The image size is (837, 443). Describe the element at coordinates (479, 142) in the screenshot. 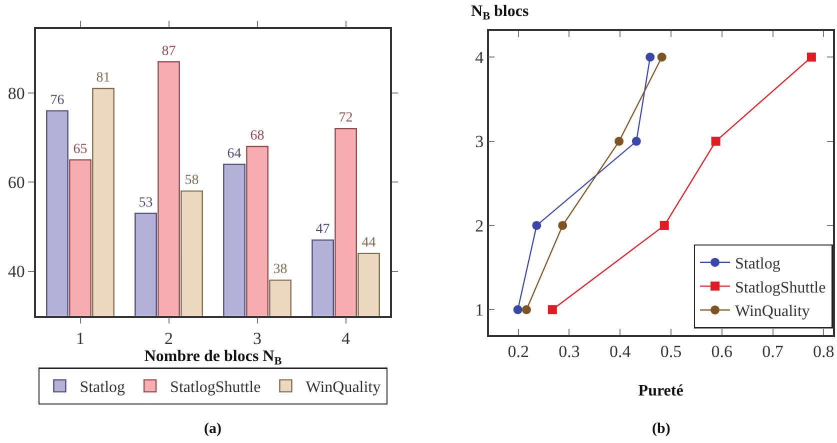

I see `y-tick-label: 3` at that location.